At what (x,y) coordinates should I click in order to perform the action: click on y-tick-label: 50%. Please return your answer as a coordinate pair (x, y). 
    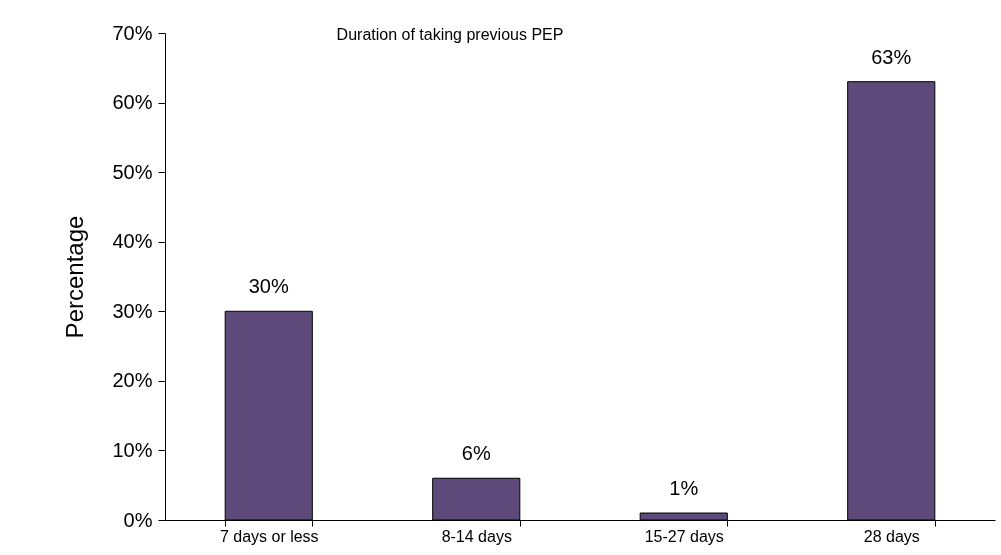
    Looking at the image, I should click on (132, 171).